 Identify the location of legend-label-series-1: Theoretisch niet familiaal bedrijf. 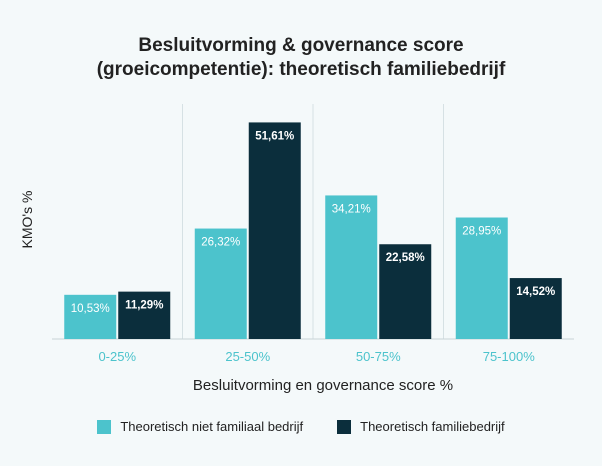
(212, 426).